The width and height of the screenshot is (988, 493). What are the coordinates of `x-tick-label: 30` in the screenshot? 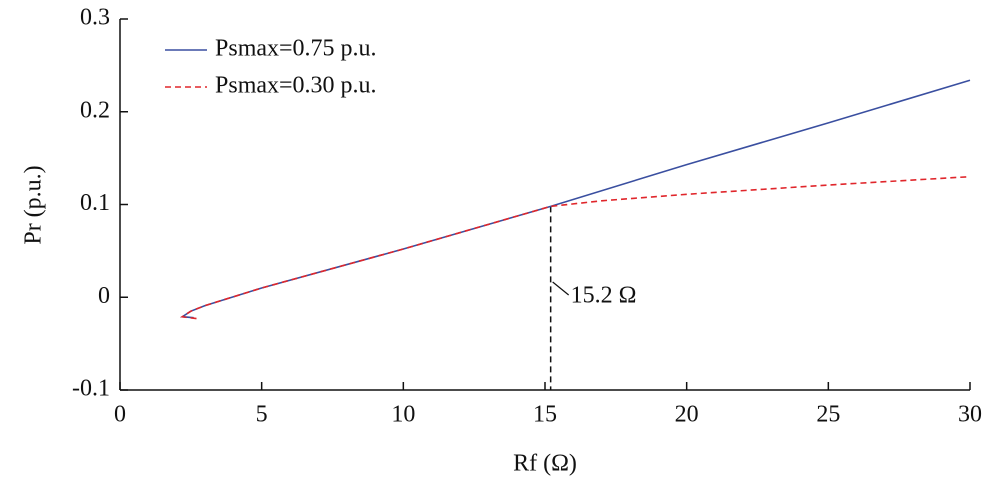 It's located at (970, 415).